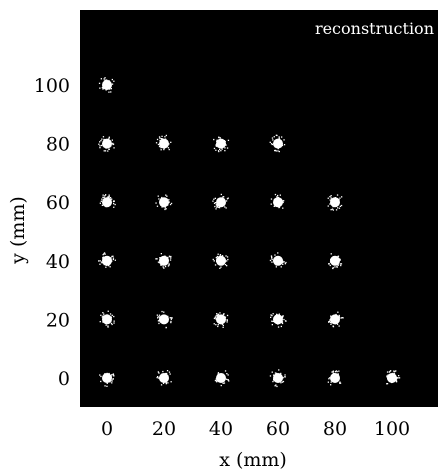  What do you see at coordinates (52, 86) in the screenshot?
I see `y-tick-label: 100` at bounding box center [52, 86].